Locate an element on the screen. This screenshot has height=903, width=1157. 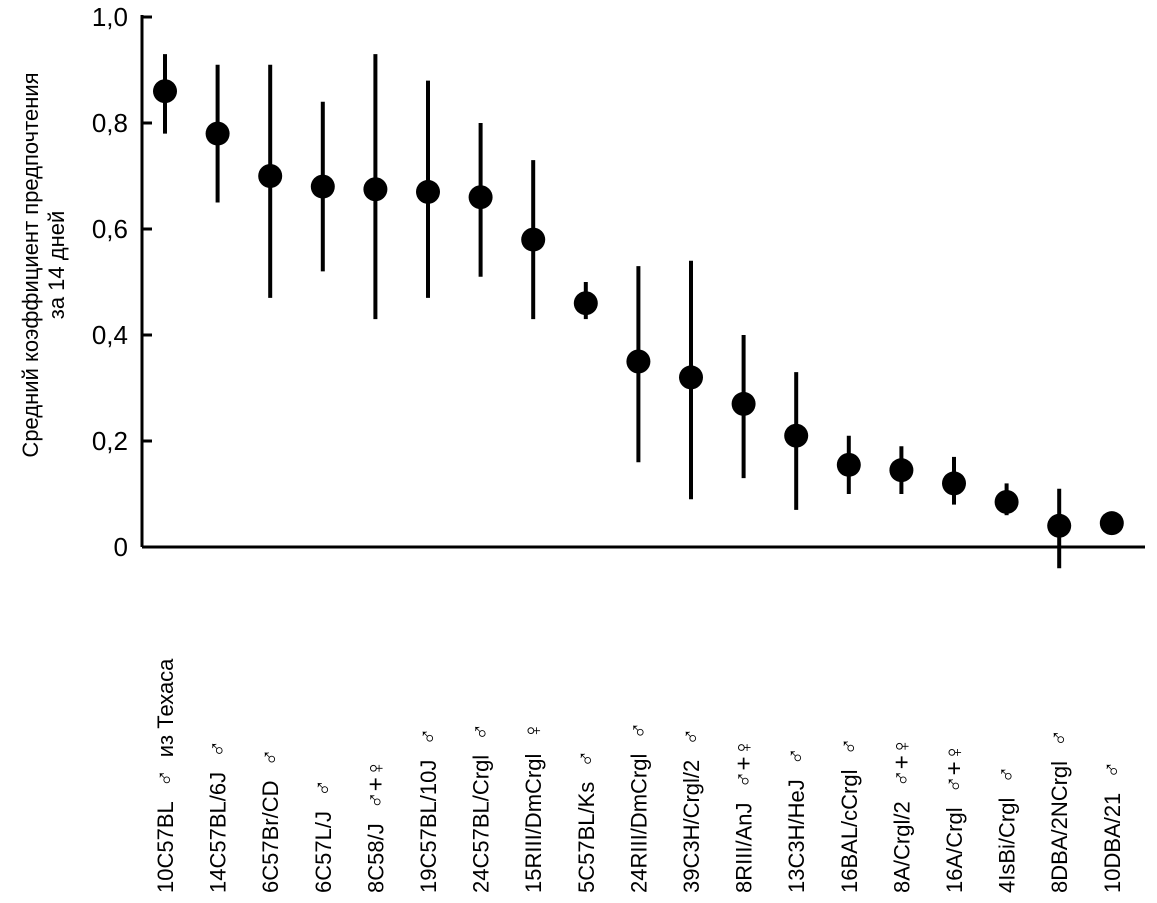
category-label: 6C57L/J is located at coordinates (323, 852).